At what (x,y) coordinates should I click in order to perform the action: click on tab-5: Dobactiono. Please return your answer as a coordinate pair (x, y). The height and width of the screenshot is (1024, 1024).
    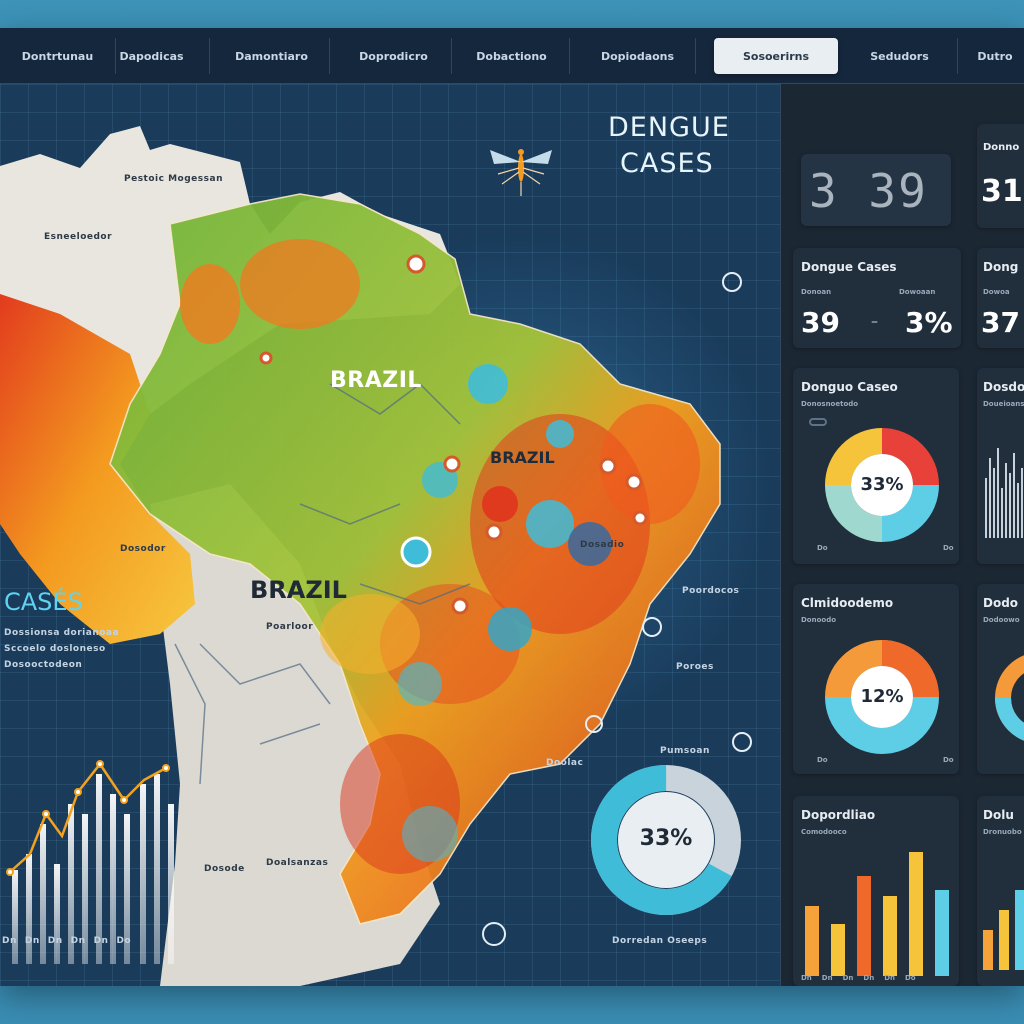
    Looking at the image, I should click on (512, 56).